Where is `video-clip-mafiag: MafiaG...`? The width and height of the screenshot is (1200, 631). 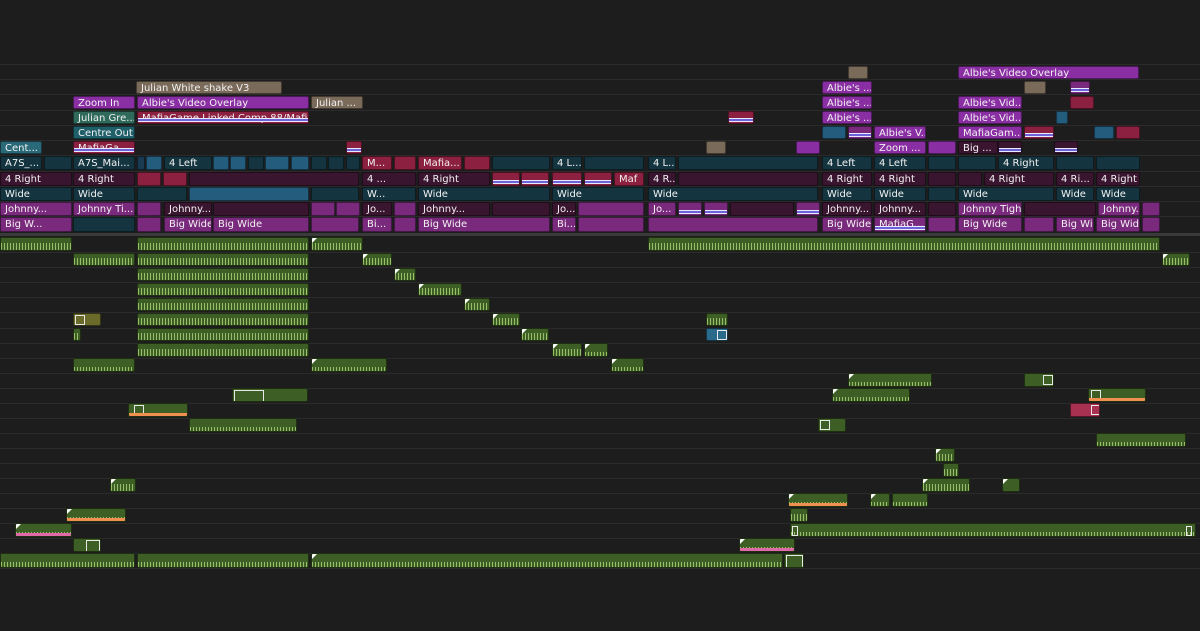
video-clip-mafiag: MafiaG... is located at coordinates (900, 224).